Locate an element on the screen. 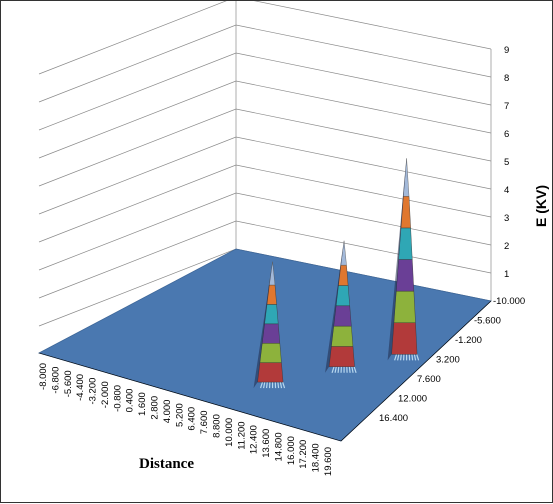 The height and width of the screenshot is (504, 553). floor-front-edge is located at coordinates (190, 397).